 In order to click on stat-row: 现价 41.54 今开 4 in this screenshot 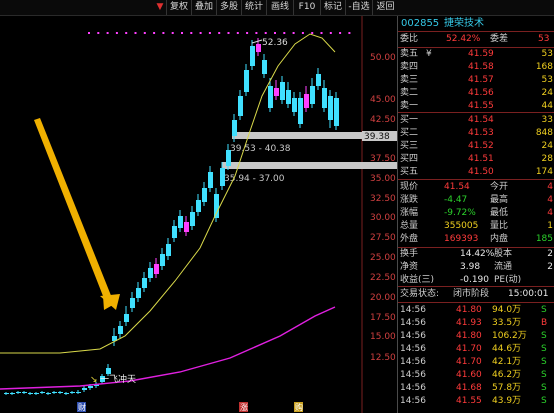, I will do `click(476, 187)`.